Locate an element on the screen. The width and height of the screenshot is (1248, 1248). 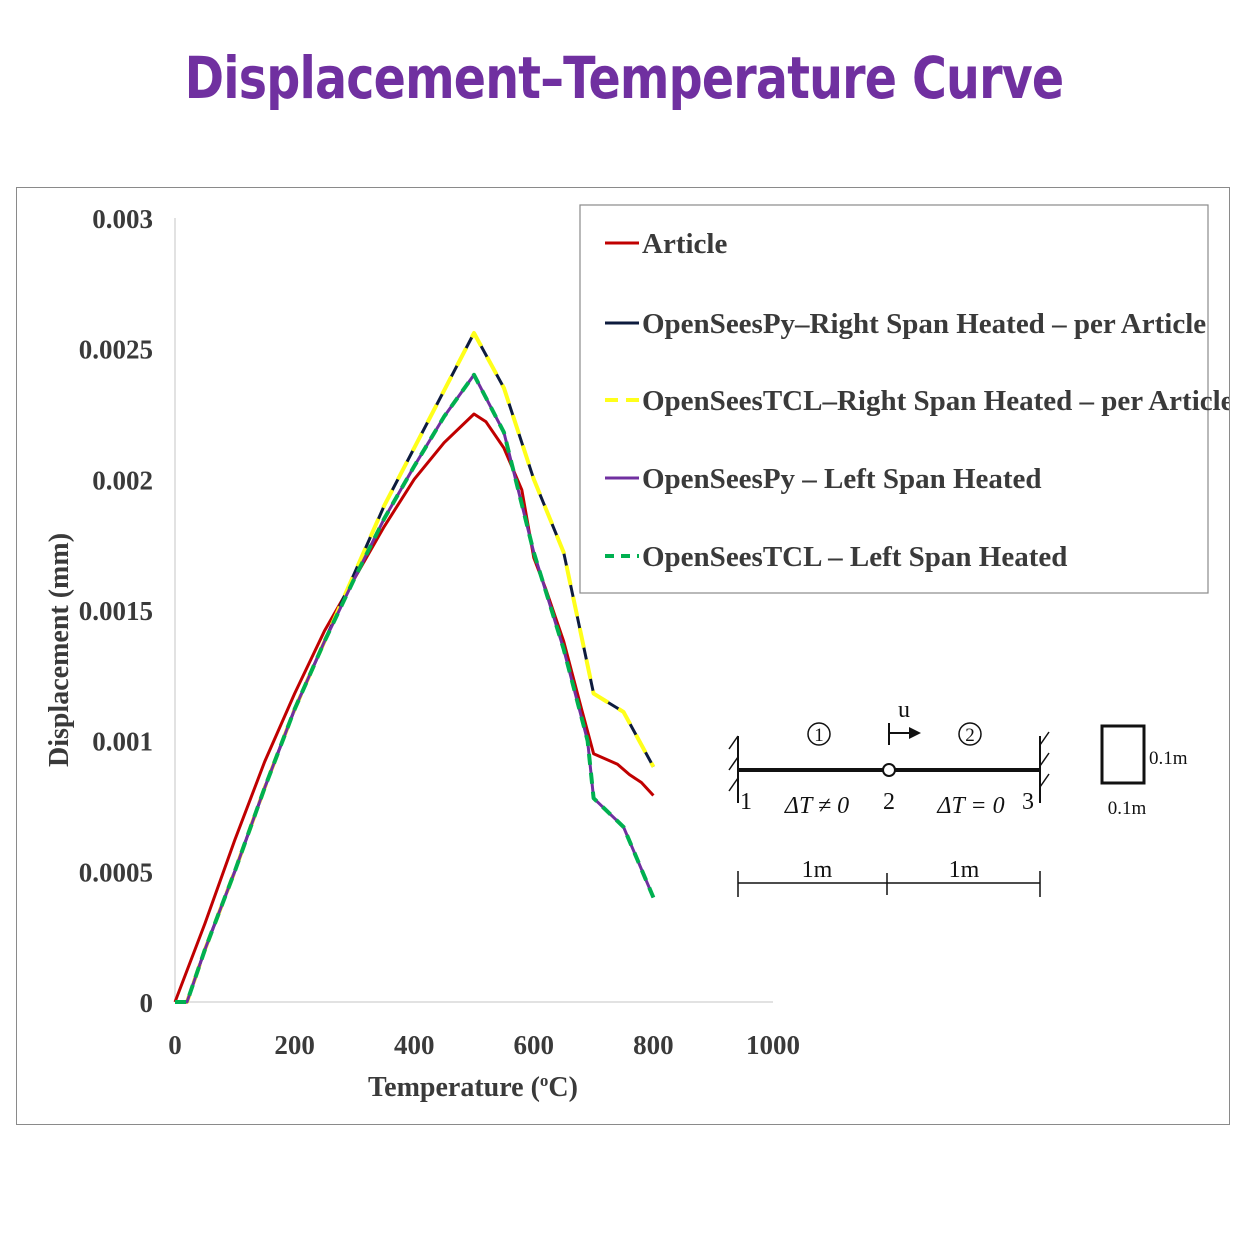
legend-label-1: Article is located at coordinates (684, 244).